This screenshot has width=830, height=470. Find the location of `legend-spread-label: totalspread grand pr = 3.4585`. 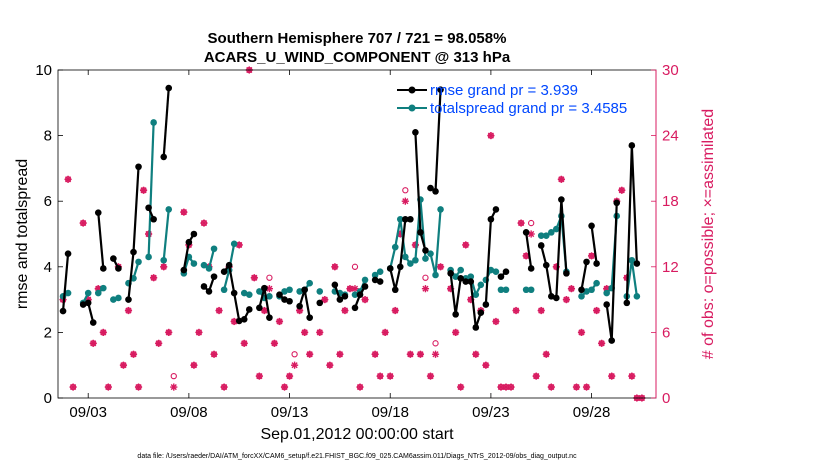

legend-spread-label: totalspread grand pr = 3.4585 is located at coordinates (528, 108).